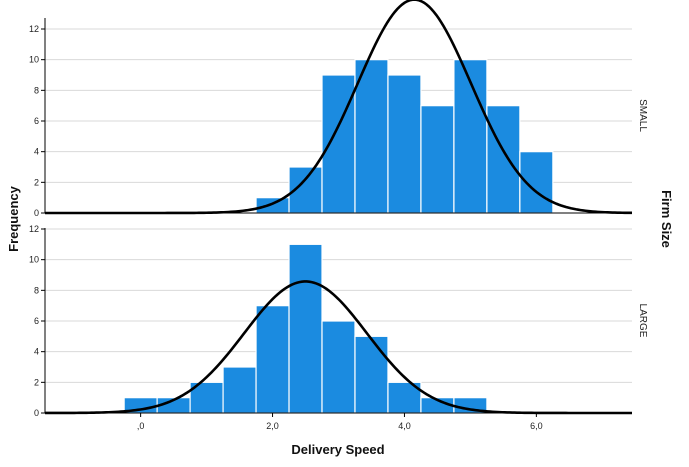 This screenshot has height=467, width=689. What do you see at coordinates (337, 449) in the screenshot?
I see `x-axis-title: Delivery Speed` at bounding box center [337, 449].